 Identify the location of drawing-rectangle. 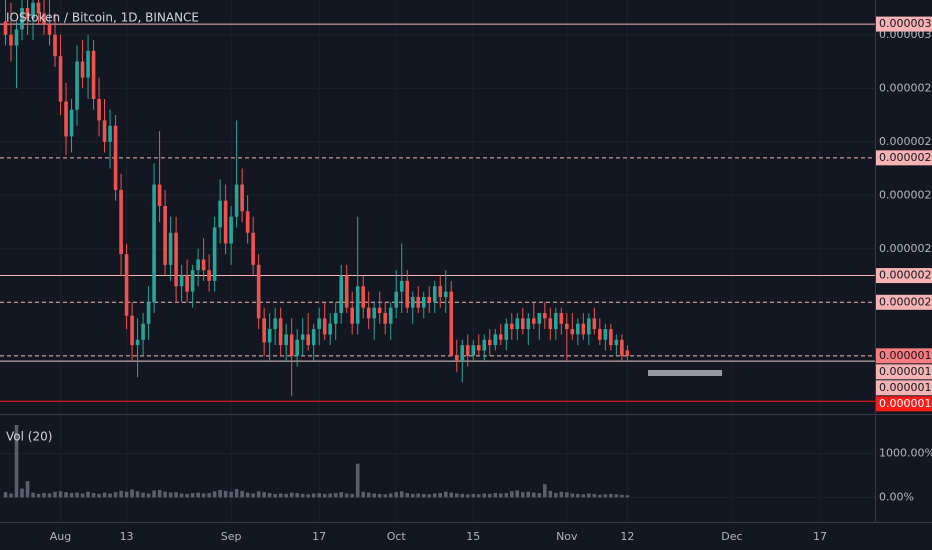
(685, 373).